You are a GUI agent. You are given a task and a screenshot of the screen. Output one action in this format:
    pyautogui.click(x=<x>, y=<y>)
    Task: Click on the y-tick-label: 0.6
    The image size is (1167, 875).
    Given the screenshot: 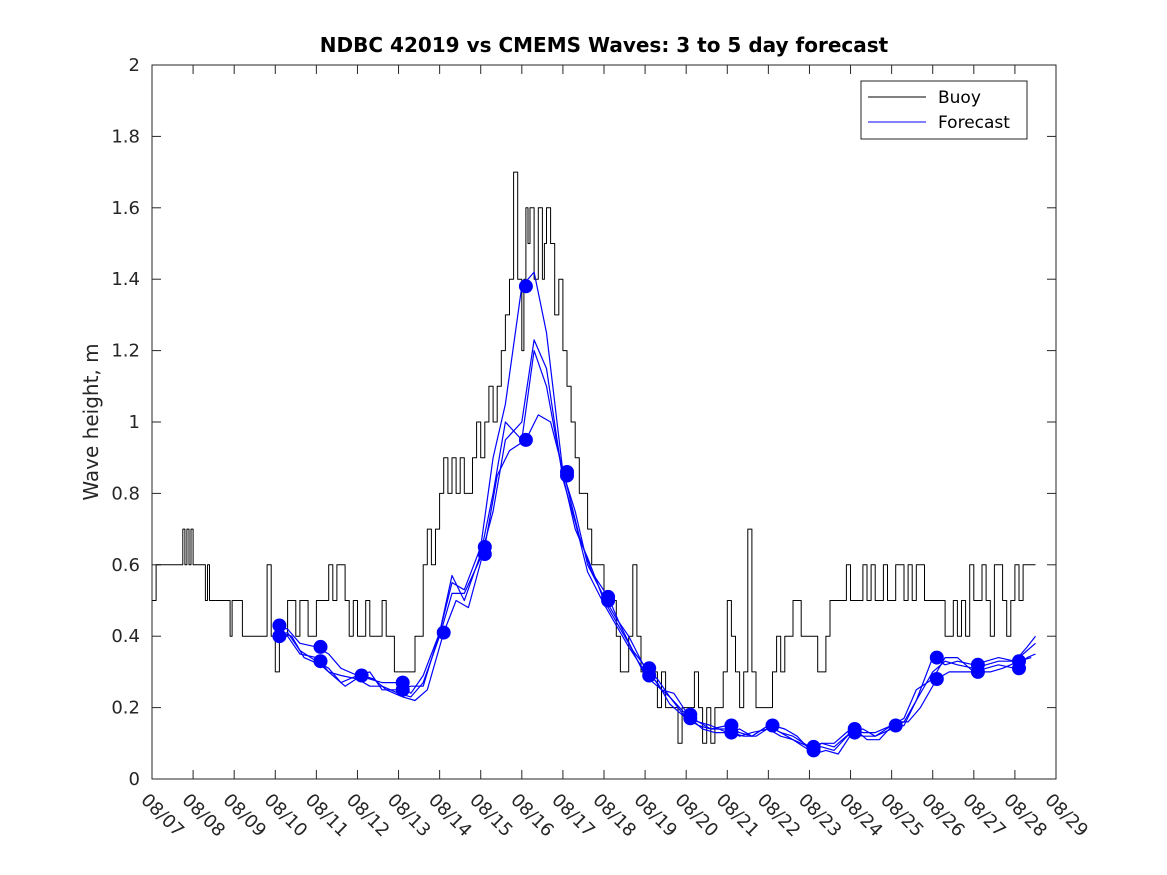 What is the action you would take?
    pyautogui.click(x=125, y=565)
    